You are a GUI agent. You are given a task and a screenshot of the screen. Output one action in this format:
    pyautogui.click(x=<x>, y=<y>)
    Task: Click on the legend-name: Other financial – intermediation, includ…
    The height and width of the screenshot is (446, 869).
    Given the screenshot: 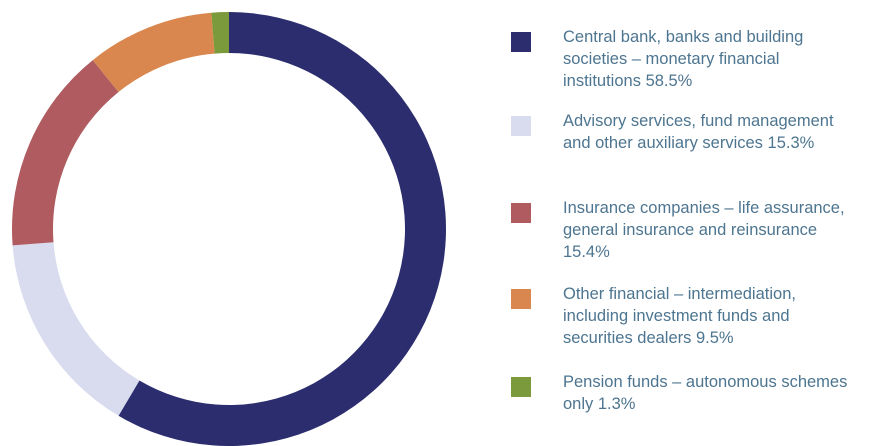 What is the action you would take?
    pyautogui.click(x=679, y=316)
    